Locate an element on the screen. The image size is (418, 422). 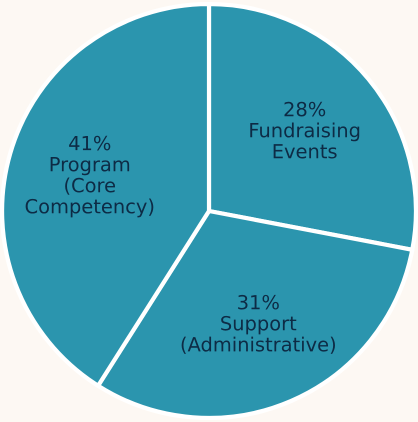
slice-label: Fundraising Events is located at coordinates (305, 140).